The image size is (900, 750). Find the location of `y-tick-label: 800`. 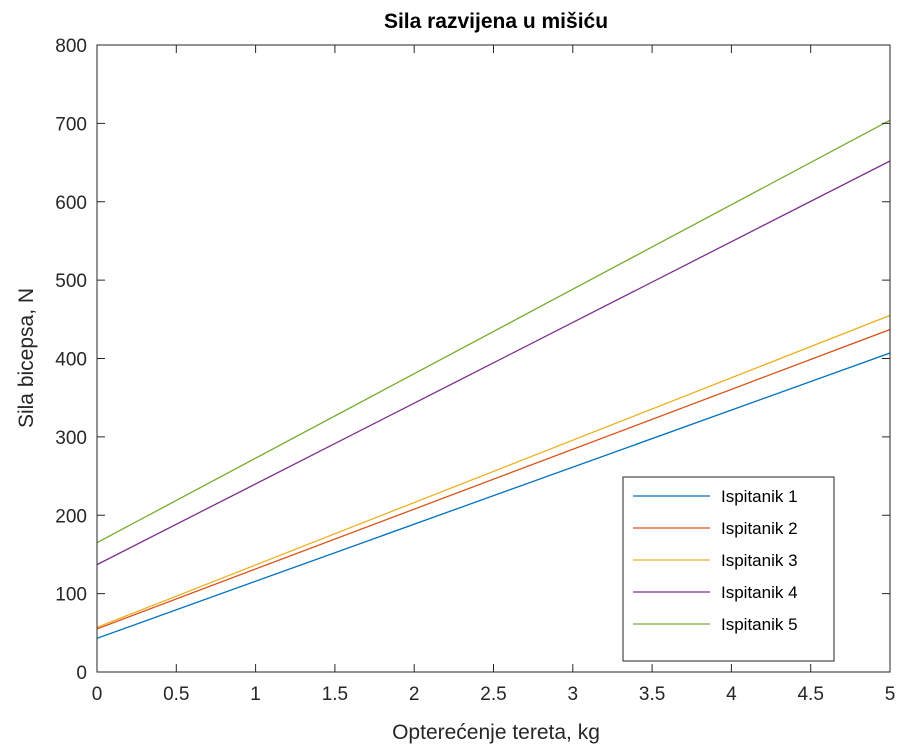

y-tick-label: 800 is located at coordinates (71, 46).